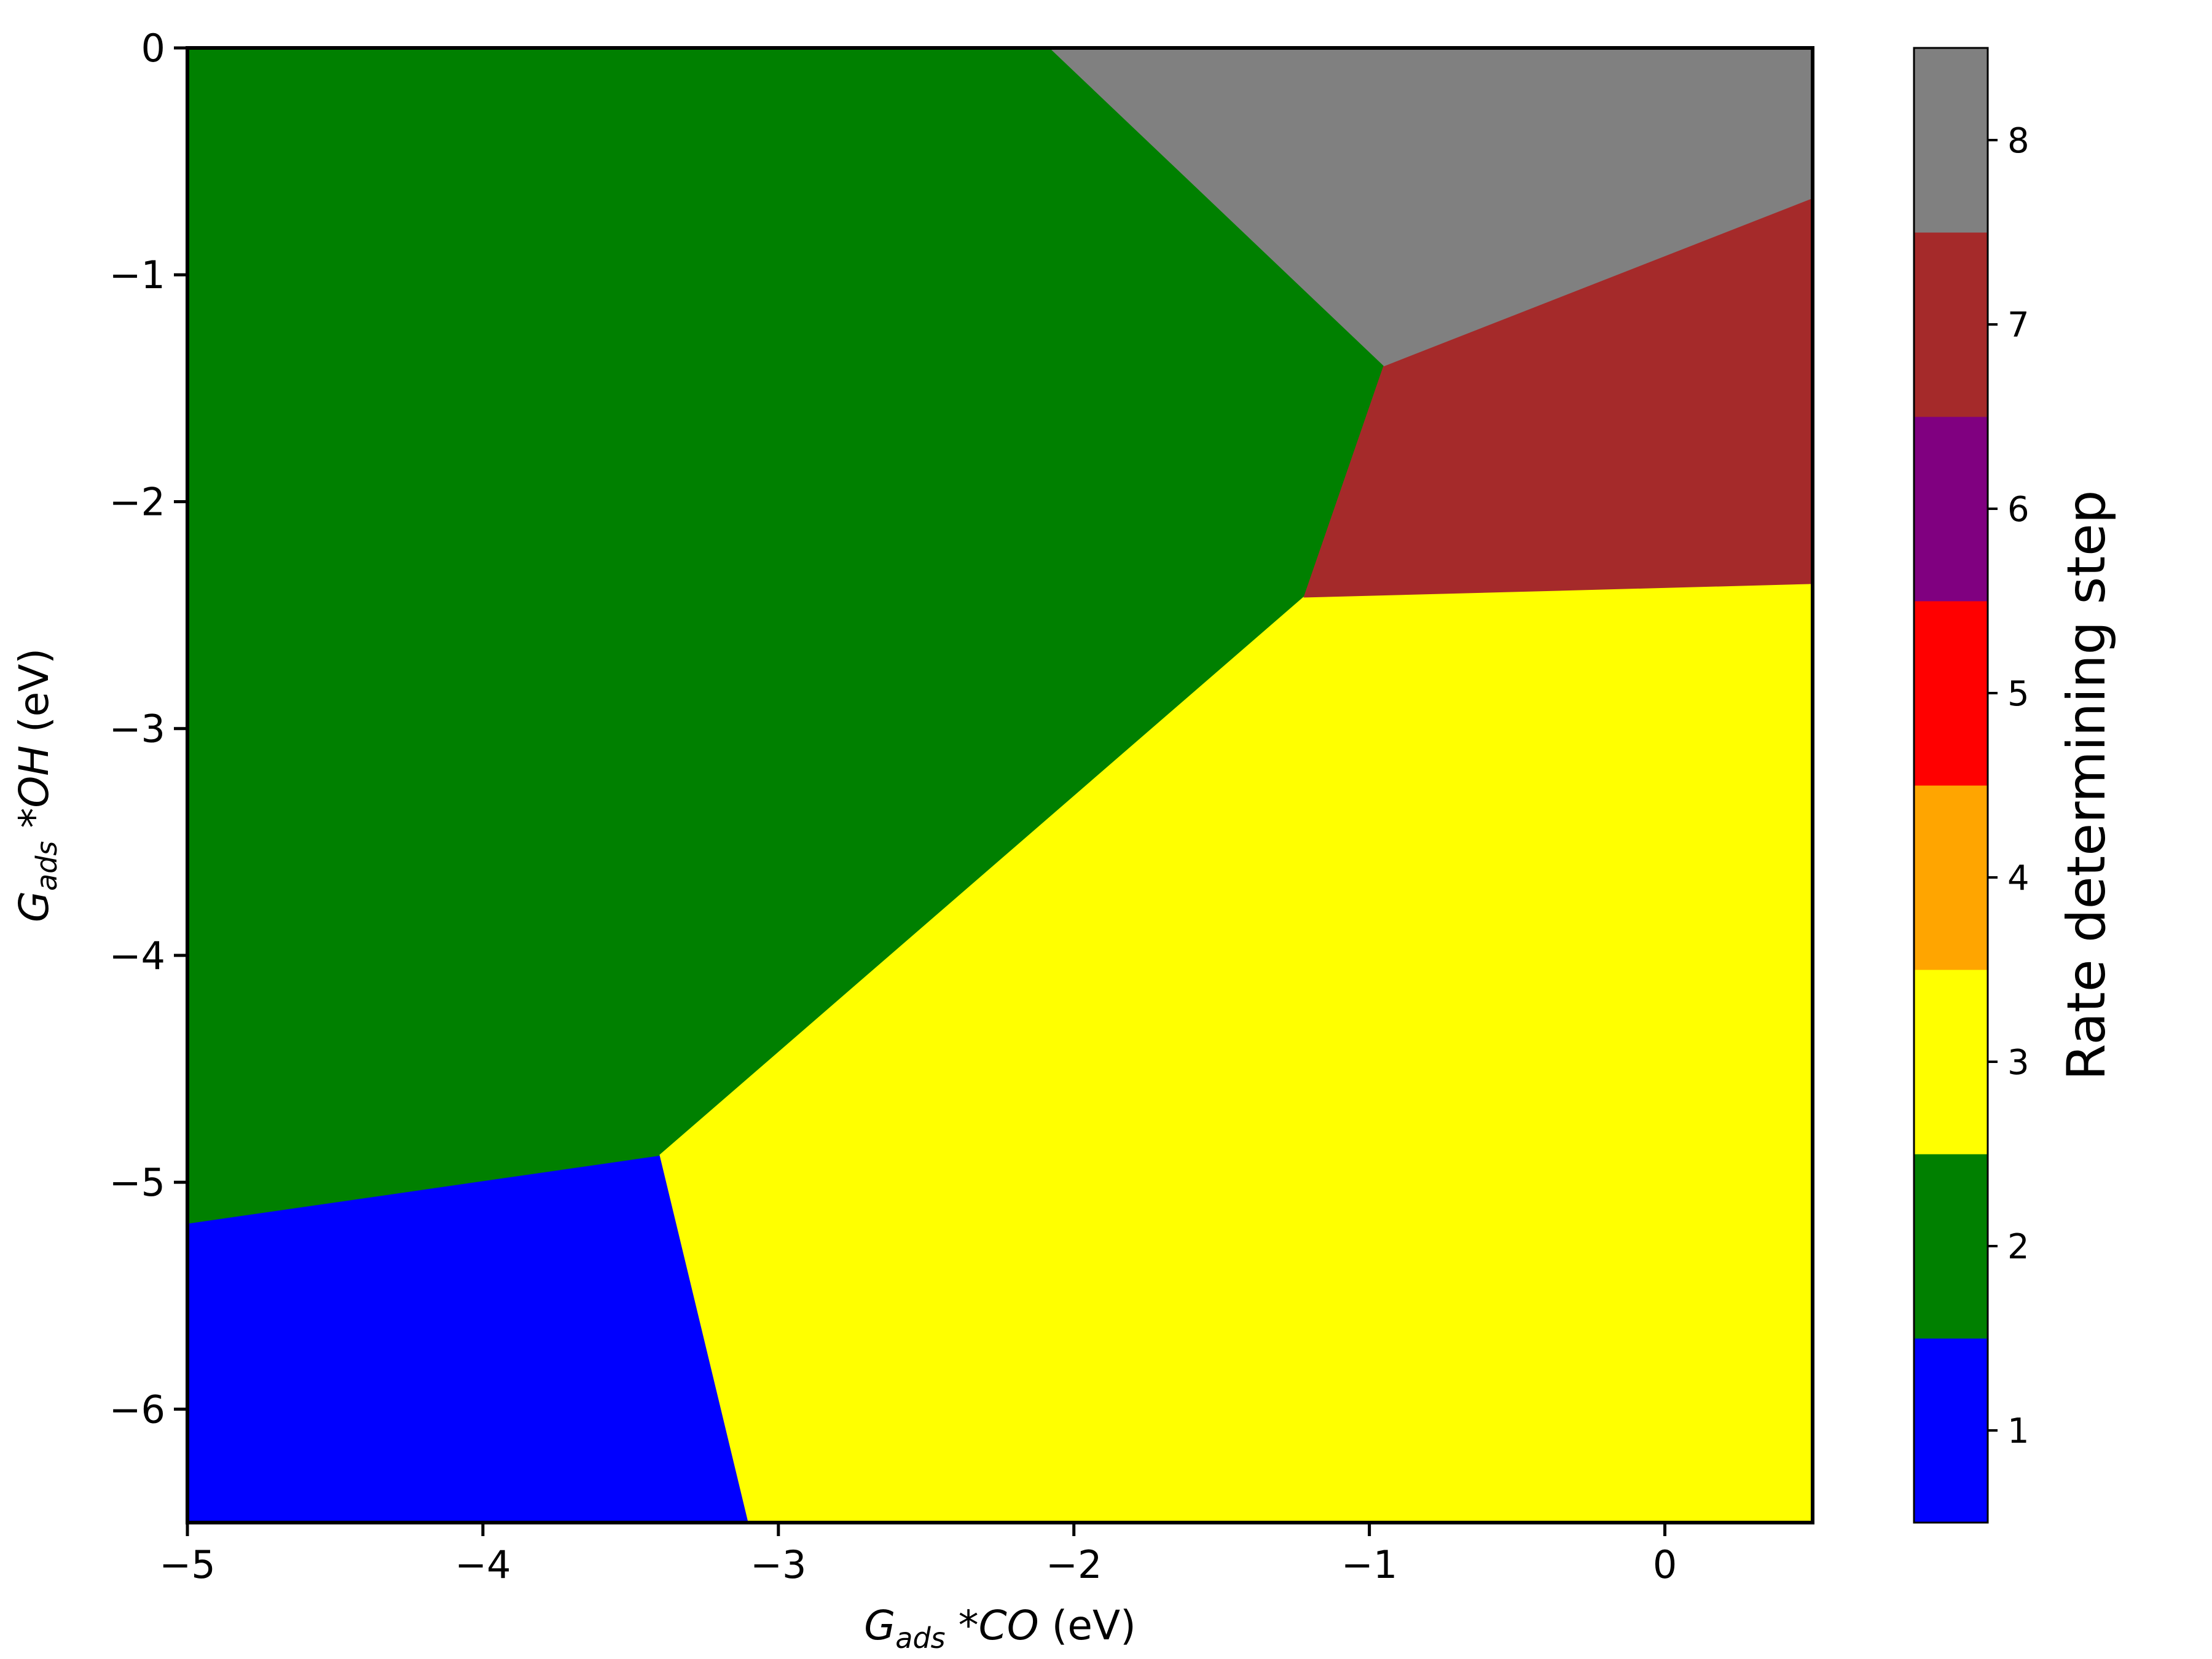 The width and height of the screenshot is (2212, 1659). Describe the element at coordinates (962, 1625) in the screenshot. I see `x-axis-label-star: *` at that location.